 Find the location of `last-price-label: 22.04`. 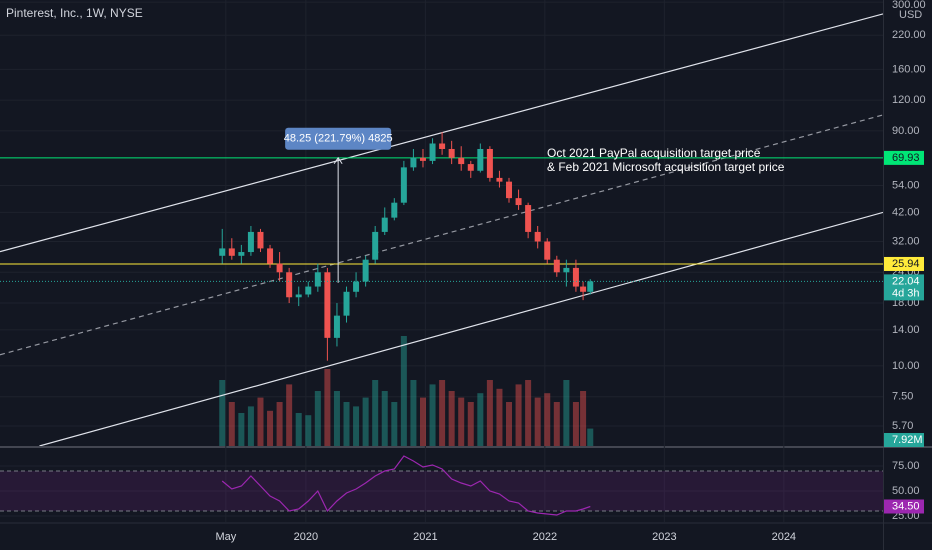

last-price-label: 22.04 is located at coordinates (906, 281).